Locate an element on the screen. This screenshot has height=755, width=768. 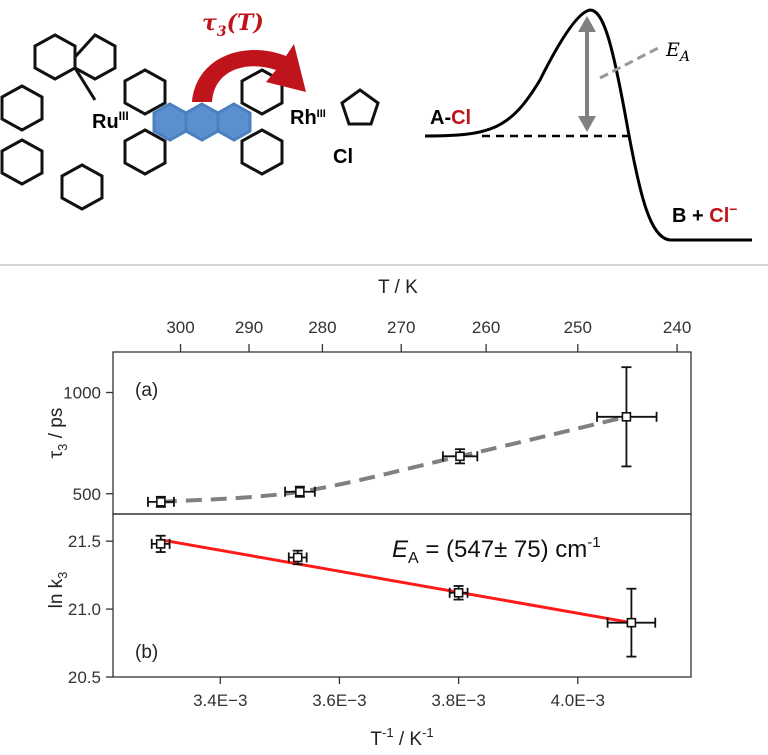
panel-a-fit-path is located at coordinates (393, 459).